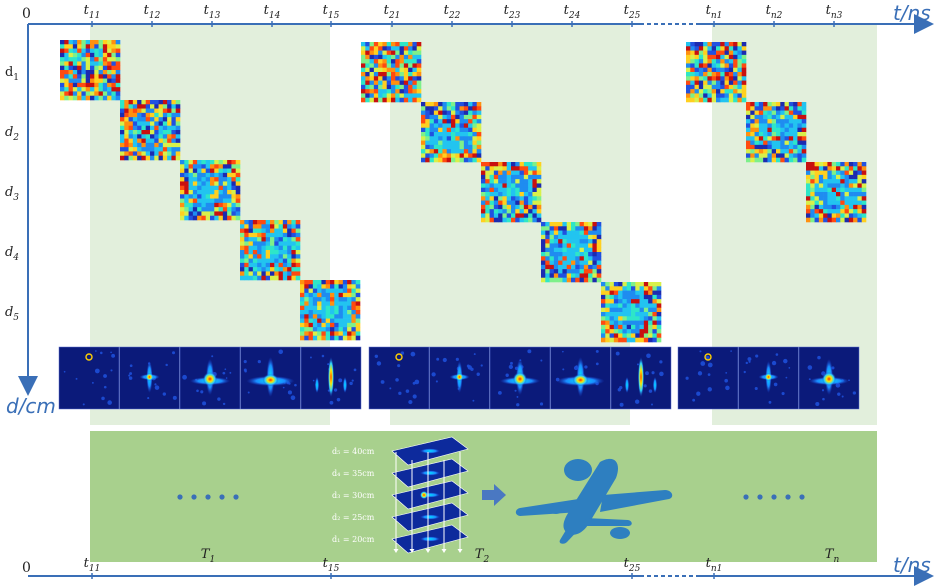 The height and width of the screenshot is (586, 941). What do you see at coordinates (31, 406) in the screenshot?
I see `depth-axis-title: d/cm` at bounding box center [31, 406].